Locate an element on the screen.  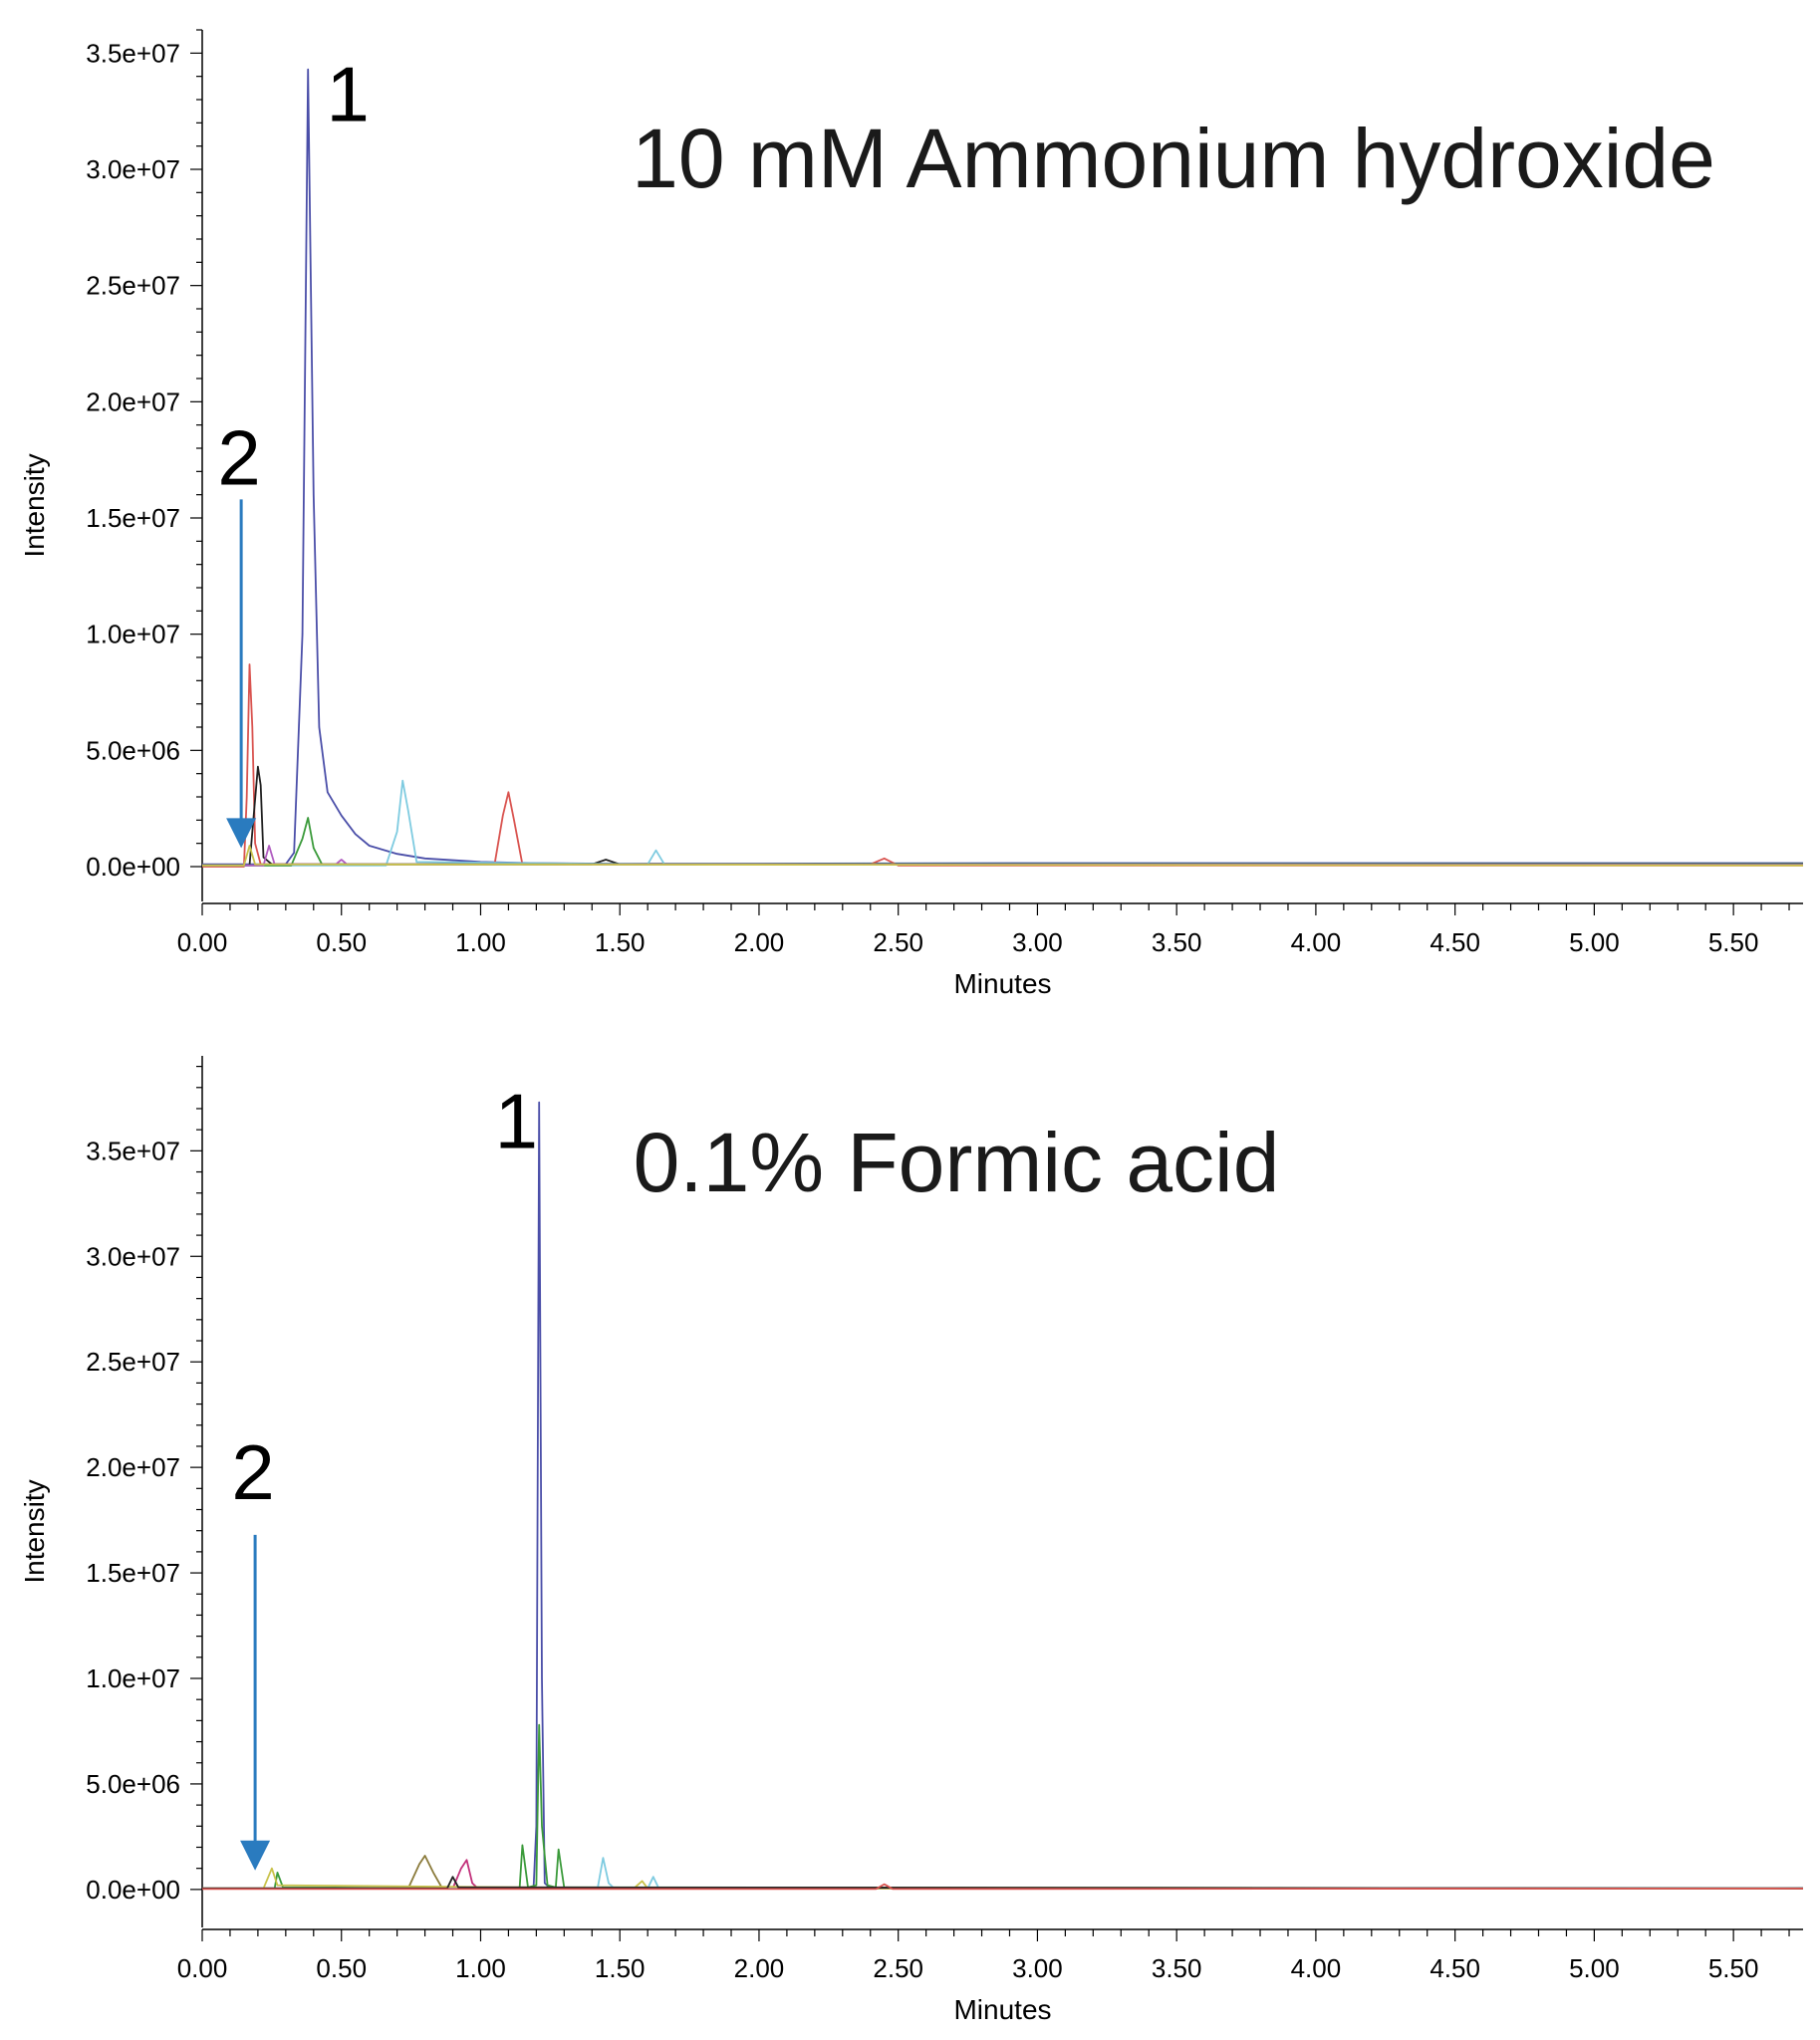
condition-title: 0.1% Formic acid is located at coordinates (957, 1162).